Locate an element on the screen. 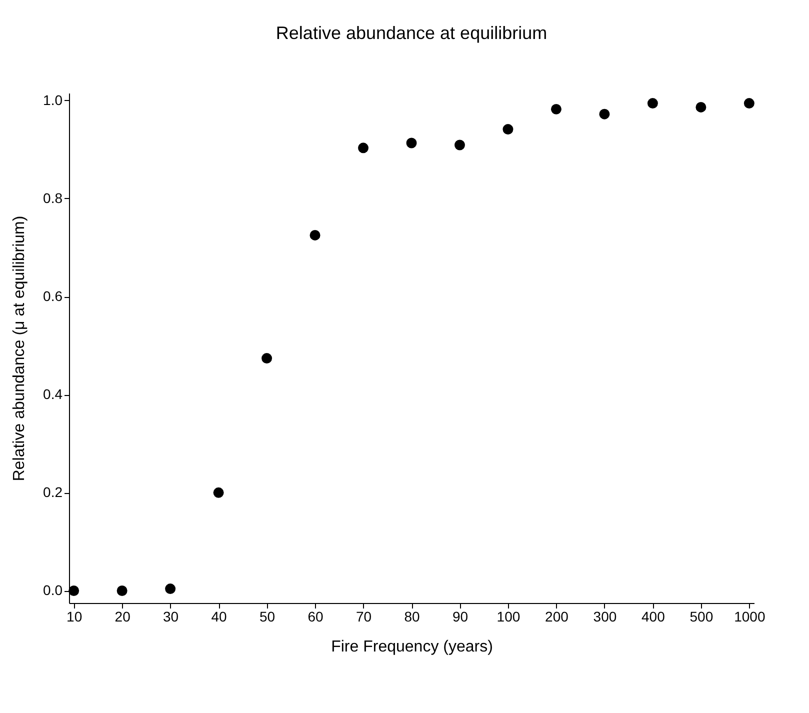 This screenshot has height=713, width=809. x-tick-label: 60 is located at coordinates (316, 616).